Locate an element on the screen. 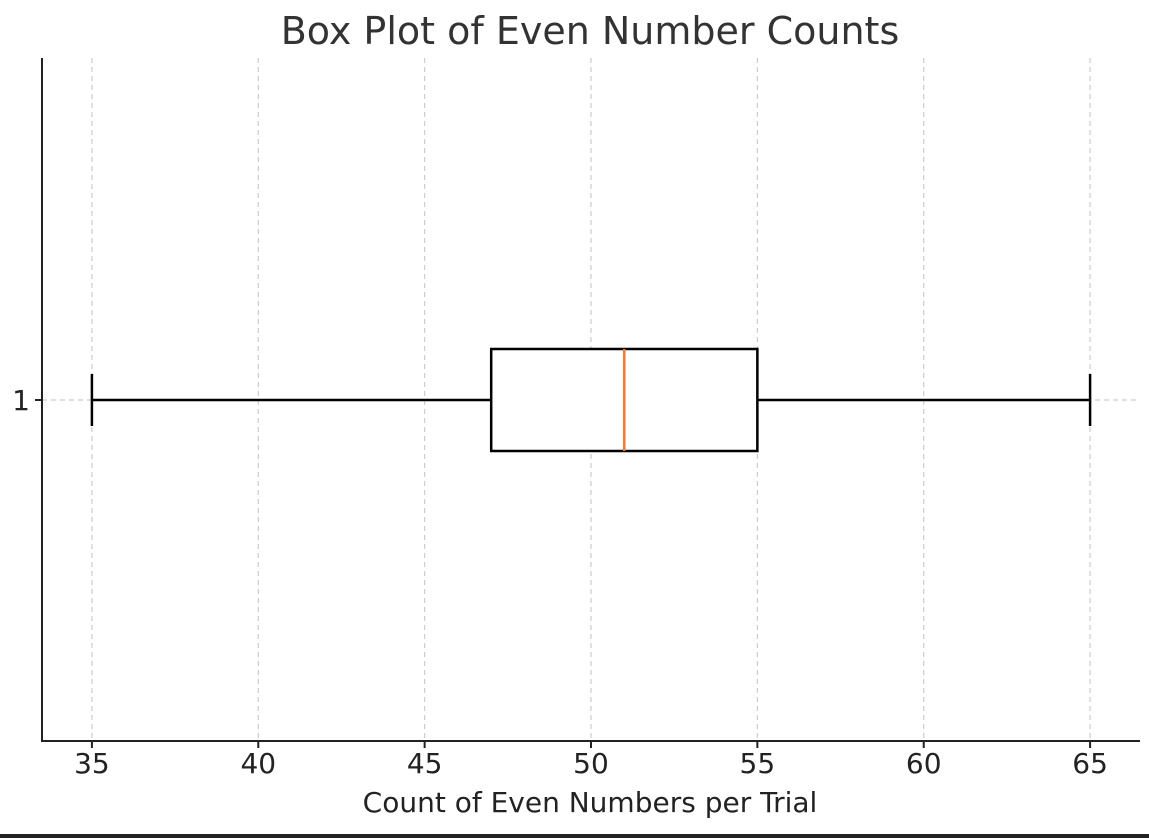 The height and width of the screenshot is (838, 1149). y-axis-ticks: 1 is located at coordinates (27, 400).